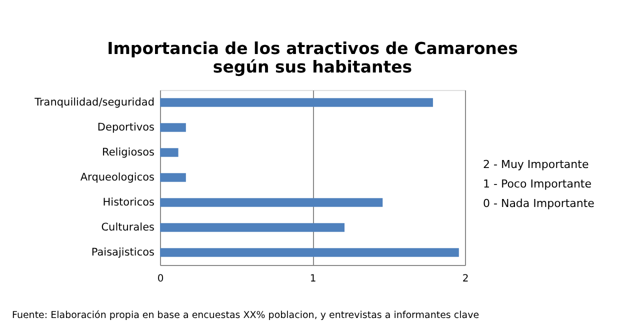  I want to click on x-tick-label: 2, so click(465, 279).